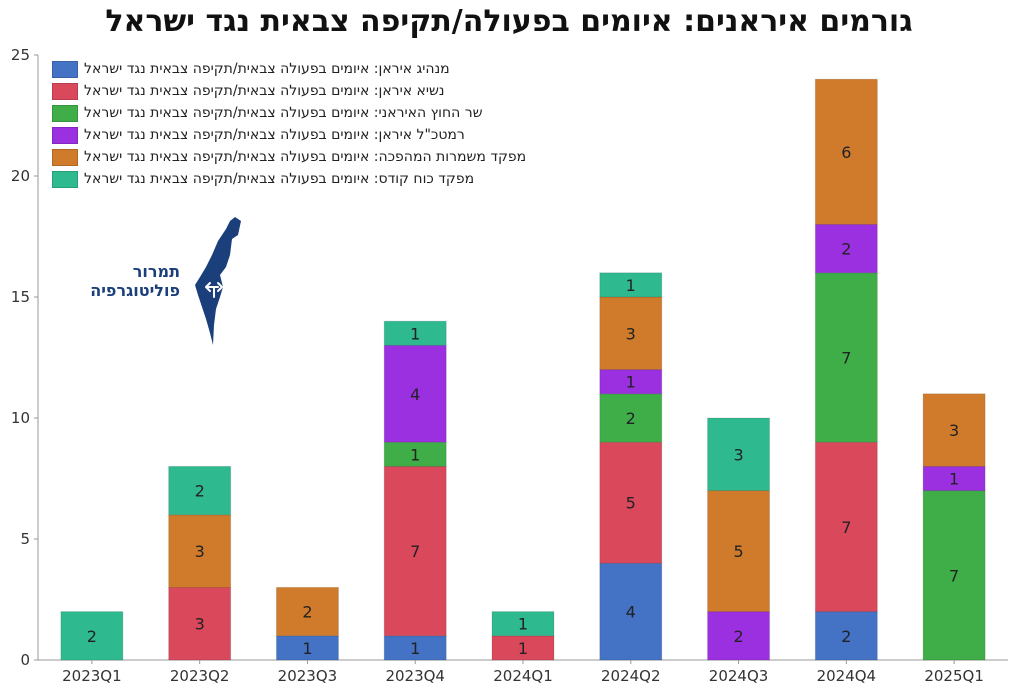  What do you see at coordinates (20, 418) in the screenshot?
I see `y-tick-label: 10` at bounding box center [20, 418].